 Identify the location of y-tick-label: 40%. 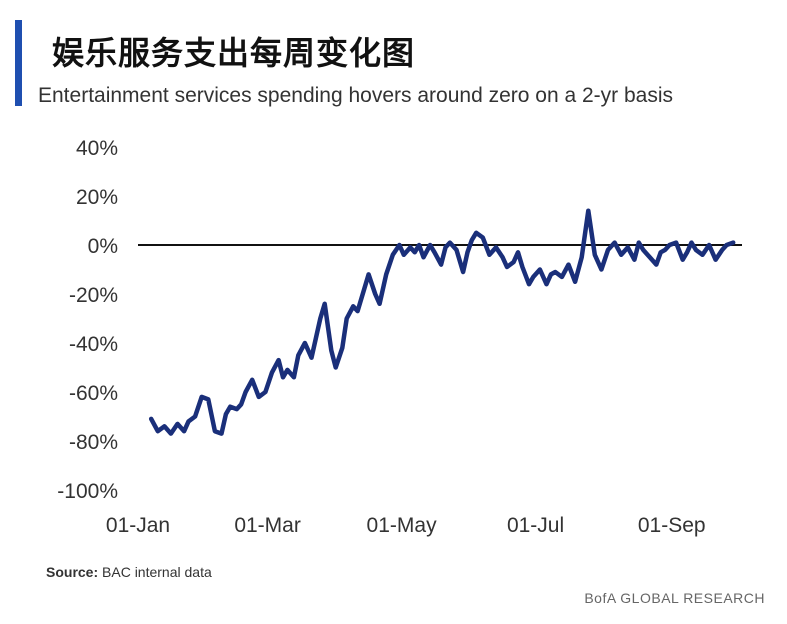
(97, 148).